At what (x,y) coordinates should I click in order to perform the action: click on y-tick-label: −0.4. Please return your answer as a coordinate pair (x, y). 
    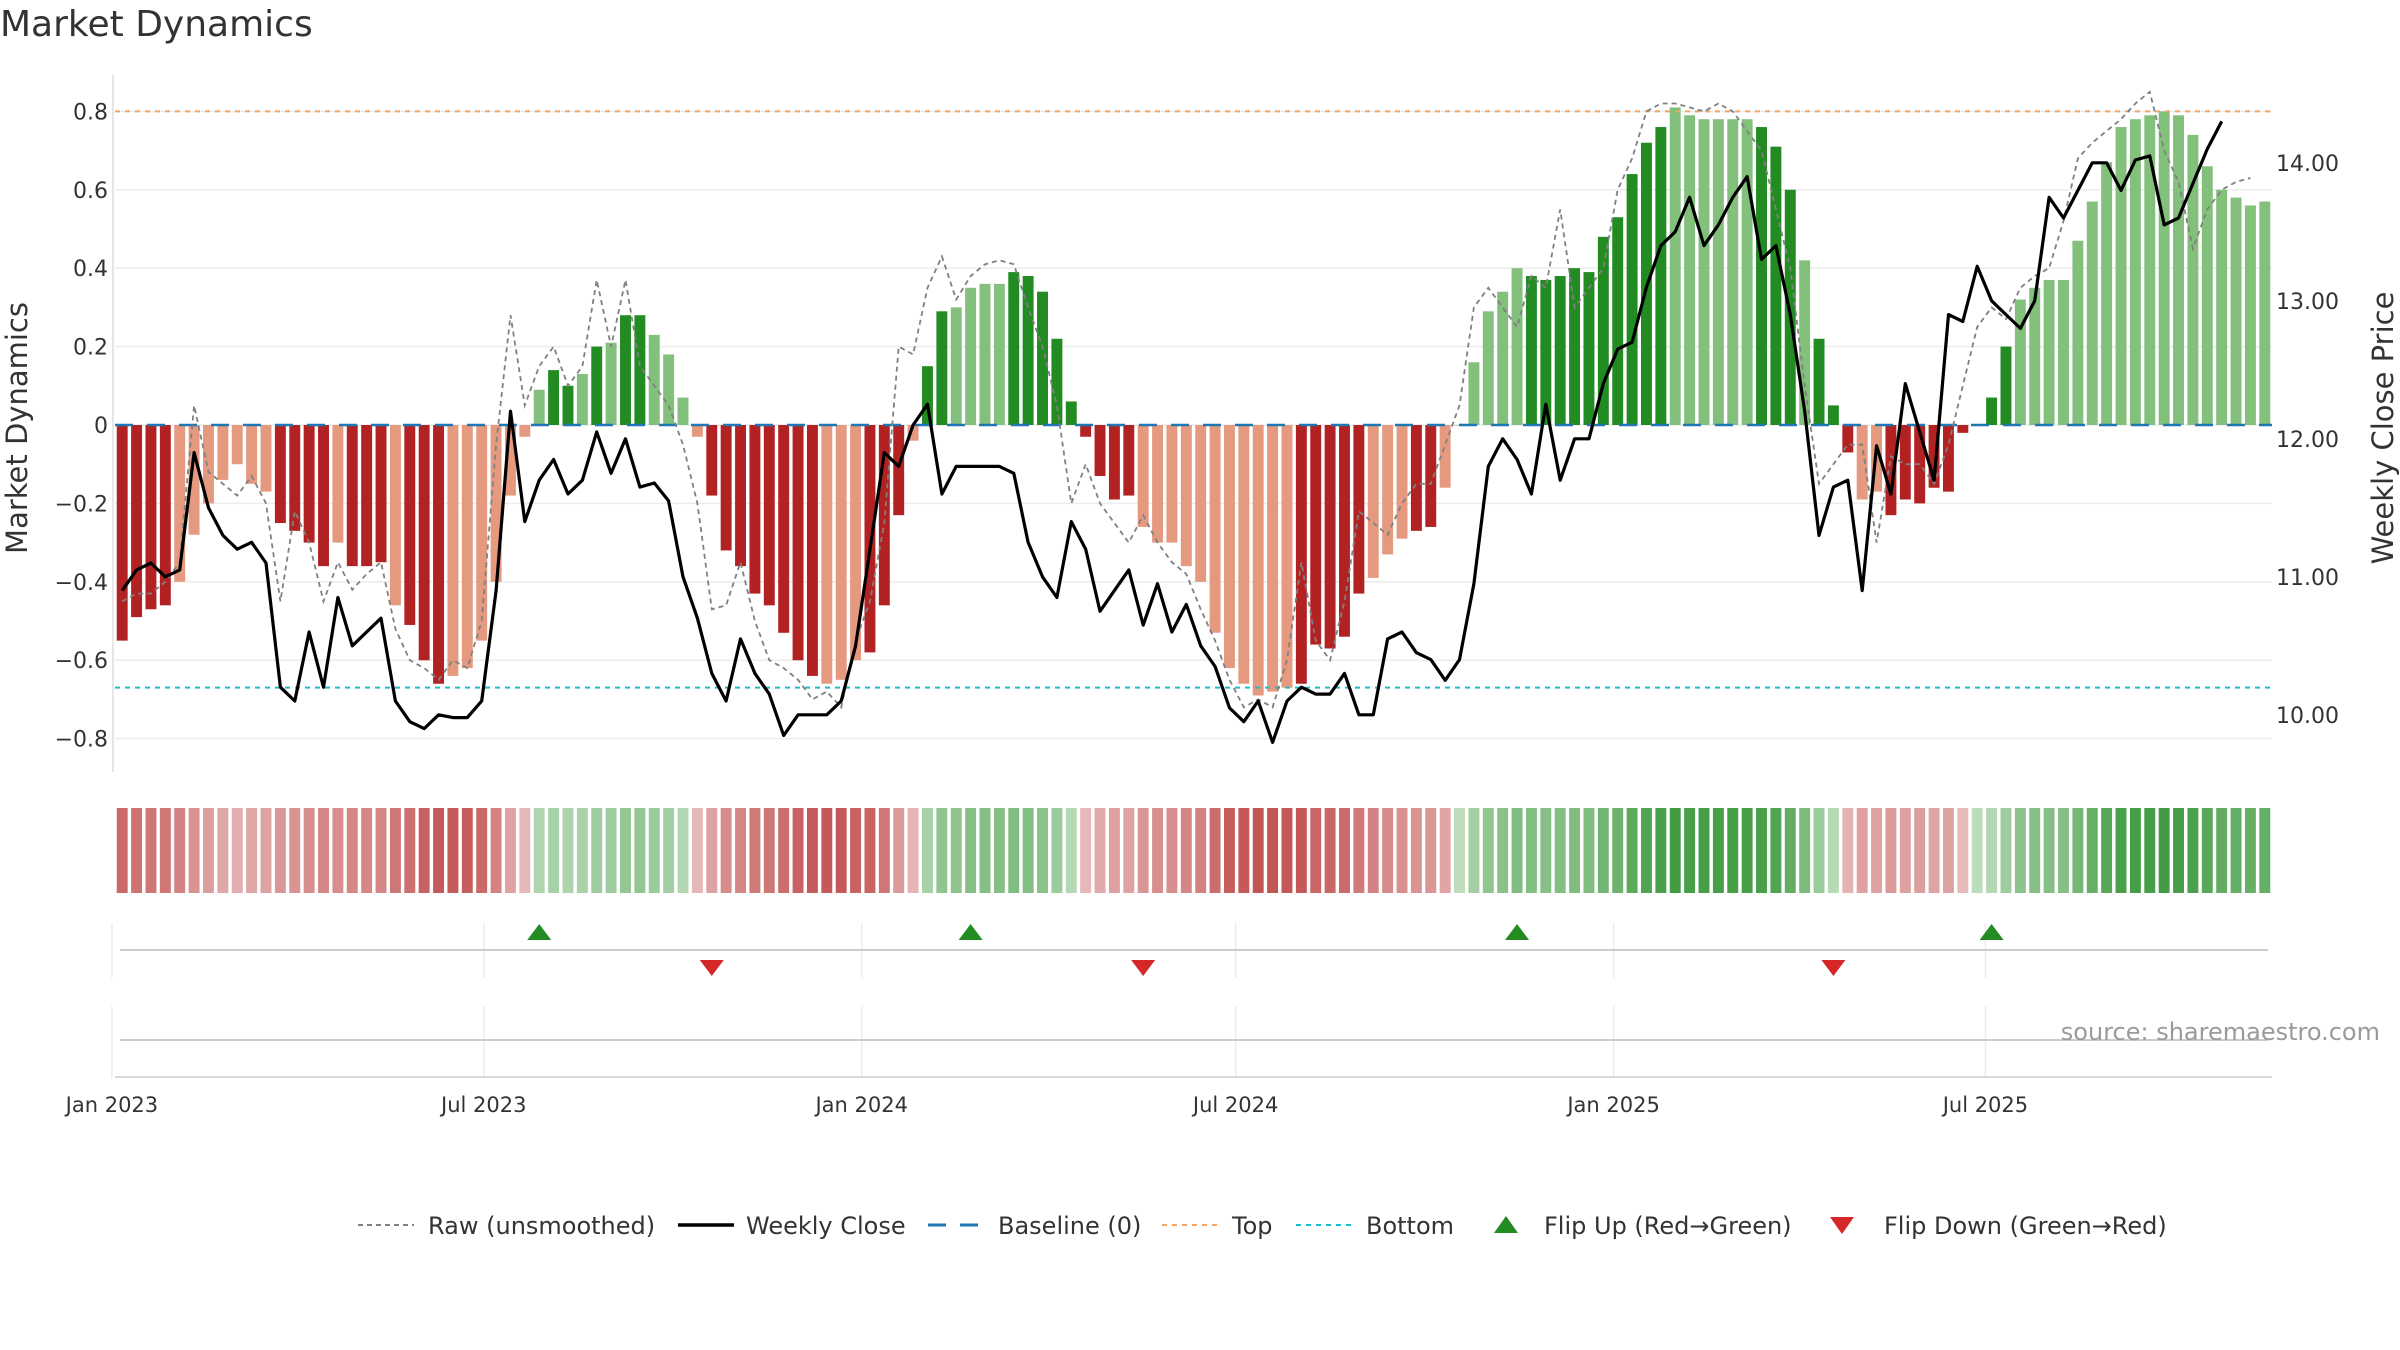
    Looking at the image, I should click on (81, 583).